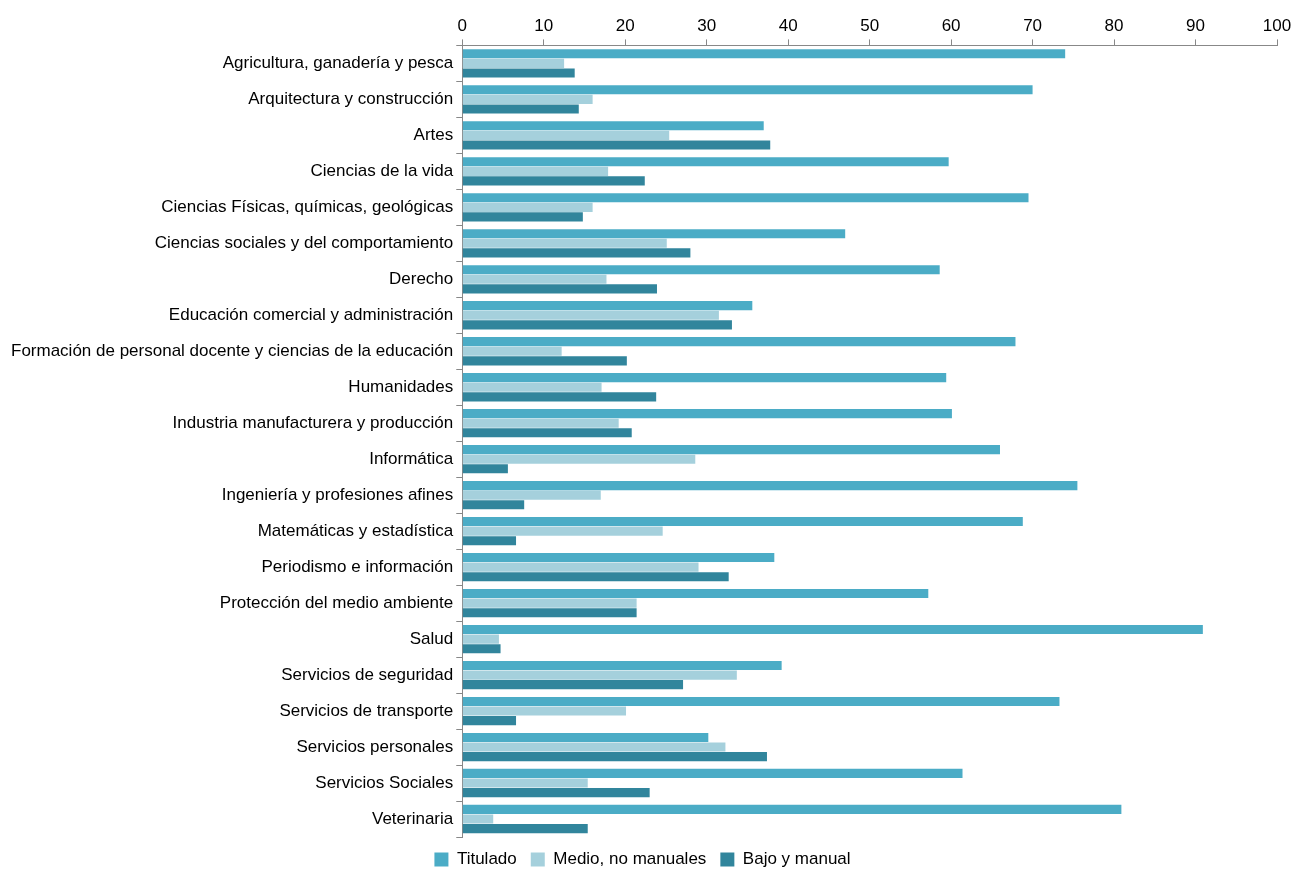 This screenshot has height=886, width=1305. I want to click on y-tick-label: Industria manufacturera y producción, so click(313, 422).